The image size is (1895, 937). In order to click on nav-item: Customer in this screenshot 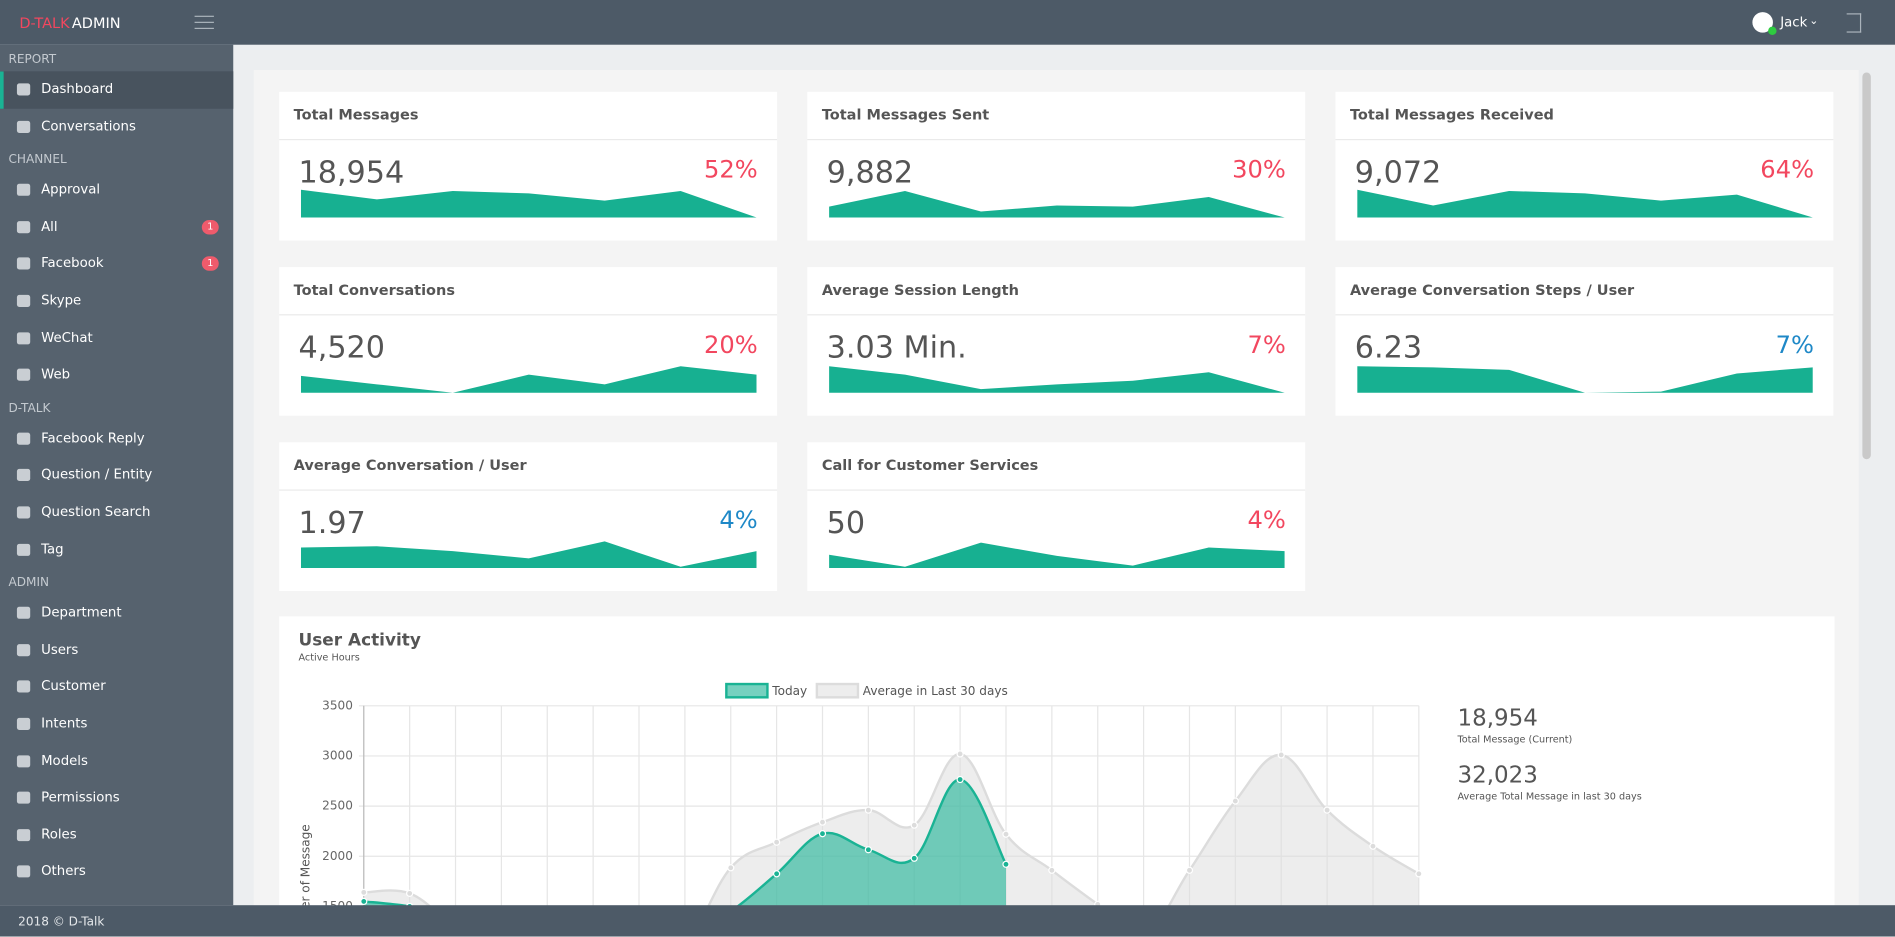, I will do `click(116, 687)`.